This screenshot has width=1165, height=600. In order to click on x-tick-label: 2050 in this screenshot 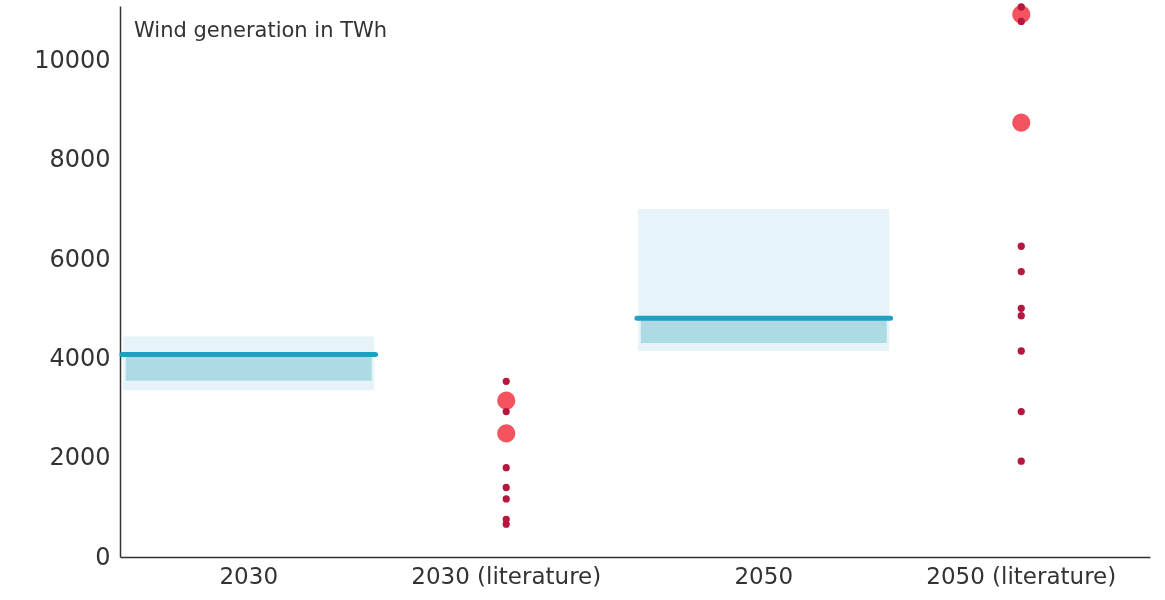, I will do `click(764, 575)`.